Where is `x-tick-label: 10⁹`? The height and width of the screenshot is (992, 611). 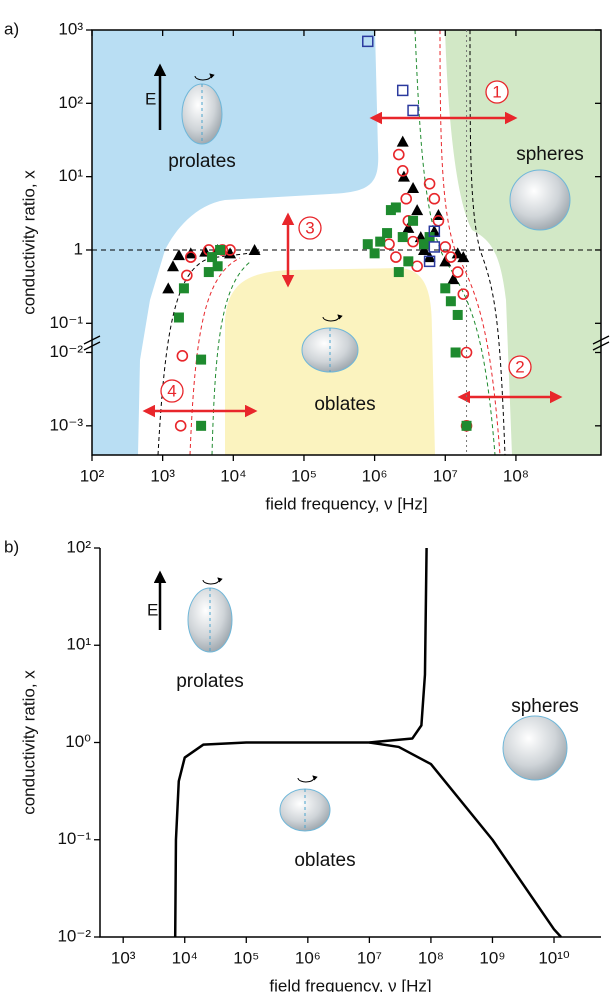 x-tick-label: 10⁹ is located at coordinates (492, 957).